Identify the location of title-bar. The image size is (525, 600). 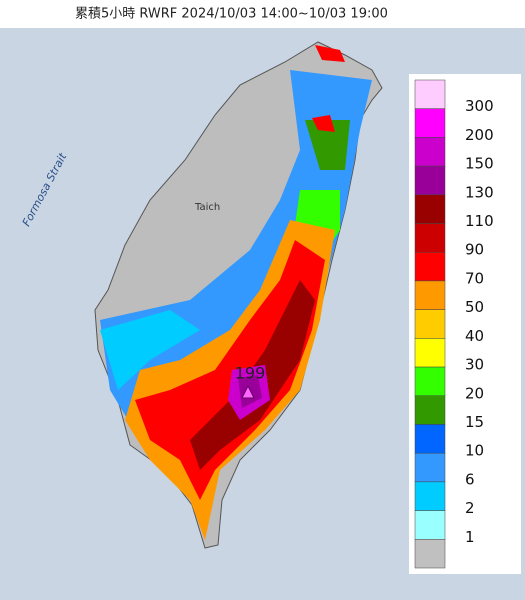
(262, 14).